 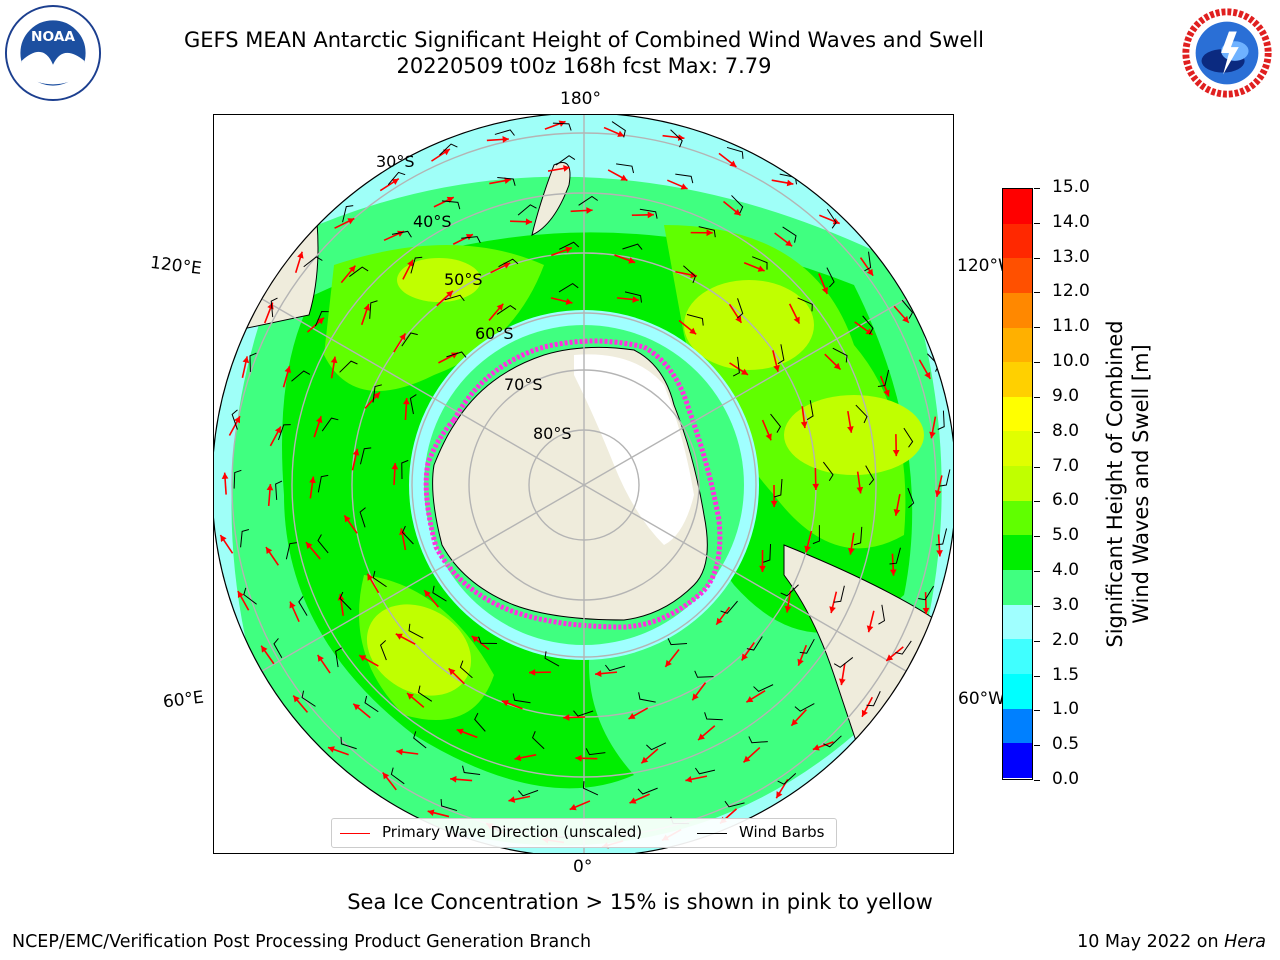 What do you see at coordinates (355, 833) in the screenshot?
I see `legend-wave-swatch` at bounding box center [355, 833].